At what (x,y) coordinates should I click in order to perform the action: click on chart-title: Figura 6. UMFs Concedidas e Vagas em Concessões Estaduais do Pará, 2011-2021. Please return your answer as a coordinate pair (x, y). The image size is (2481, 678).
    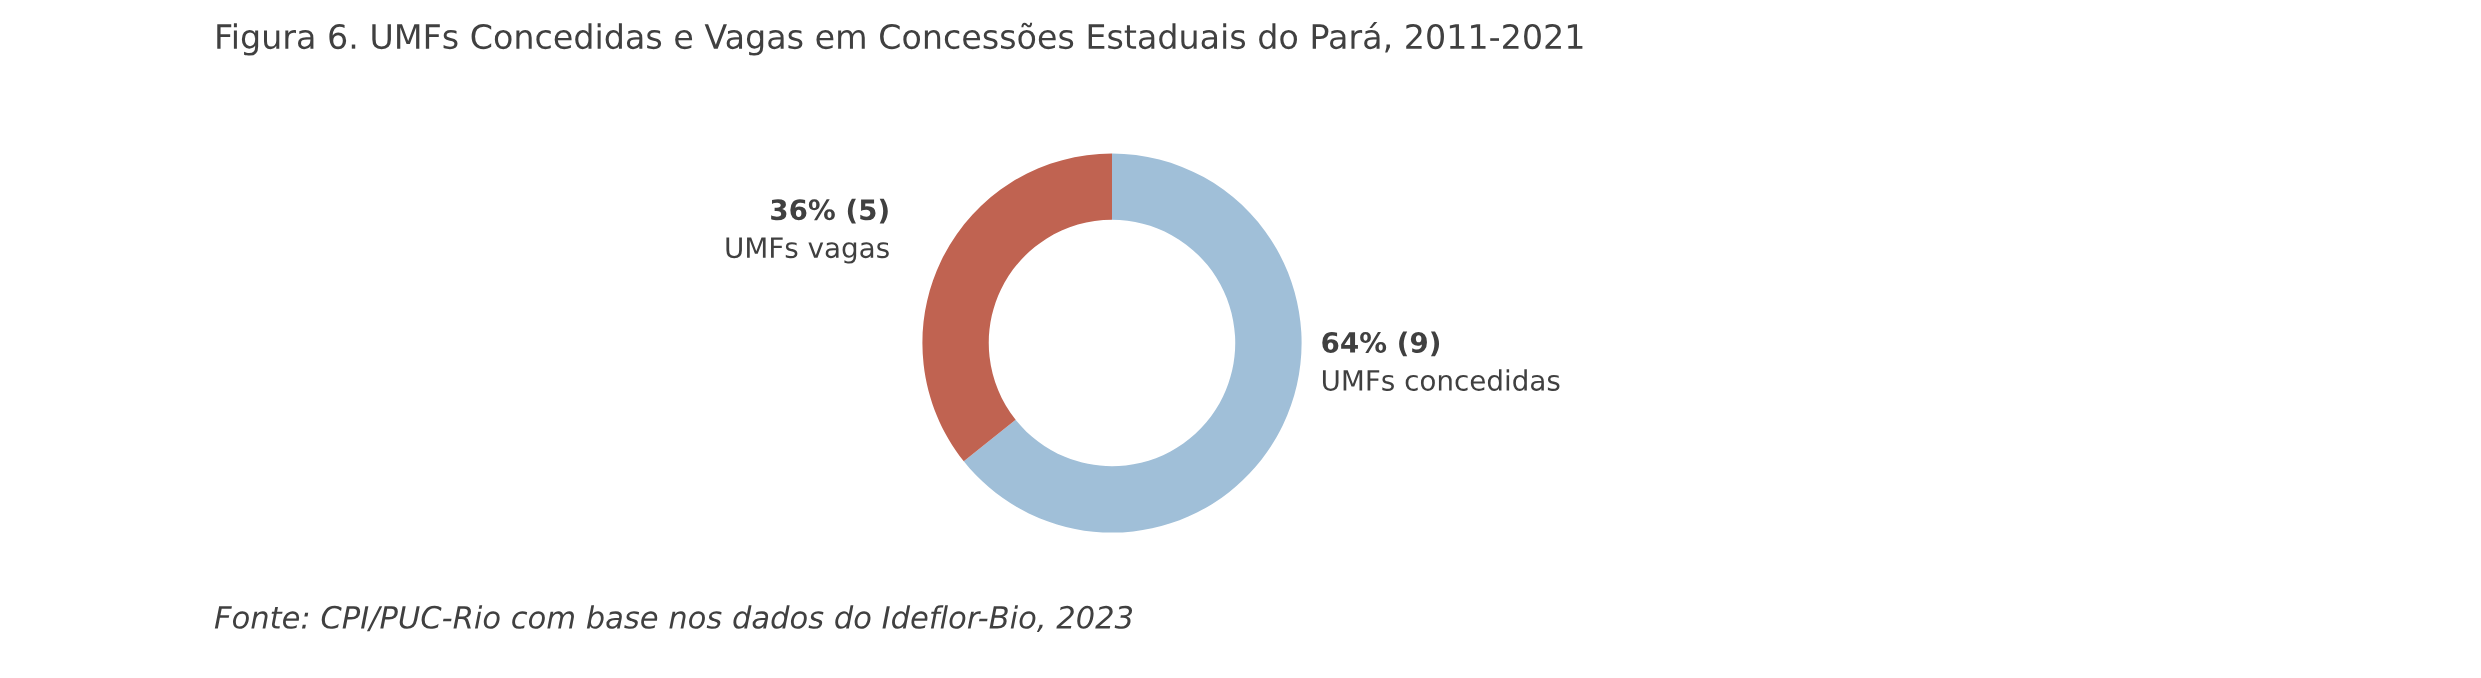
    Looking at the image, I should click on (900, 39).